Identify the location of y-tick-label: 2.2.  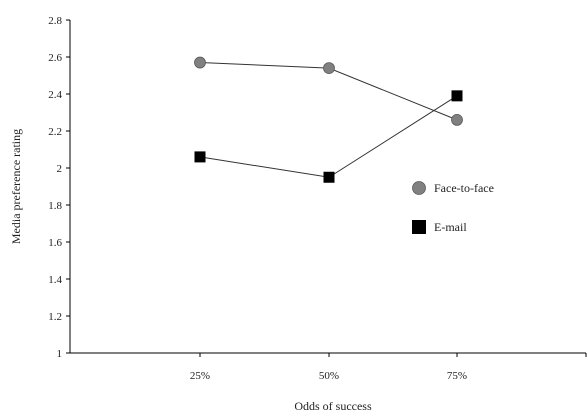
(55, 132).